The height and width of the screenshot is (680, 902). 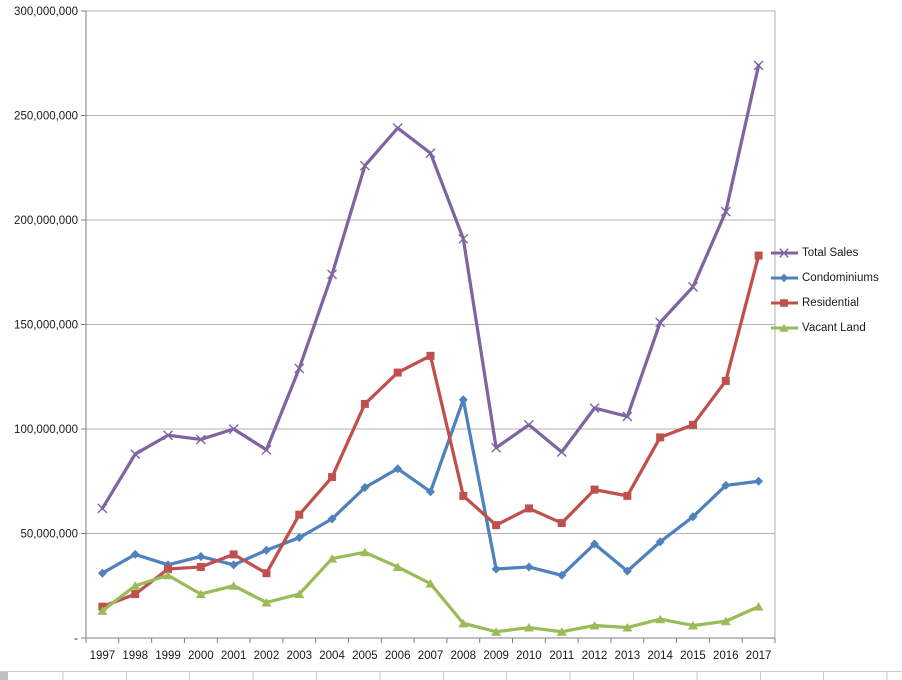 What do you see at coordinates (660, 656) in the screenshot?
I see `x-tick-label: 2014` at bounding box center [660, 656].